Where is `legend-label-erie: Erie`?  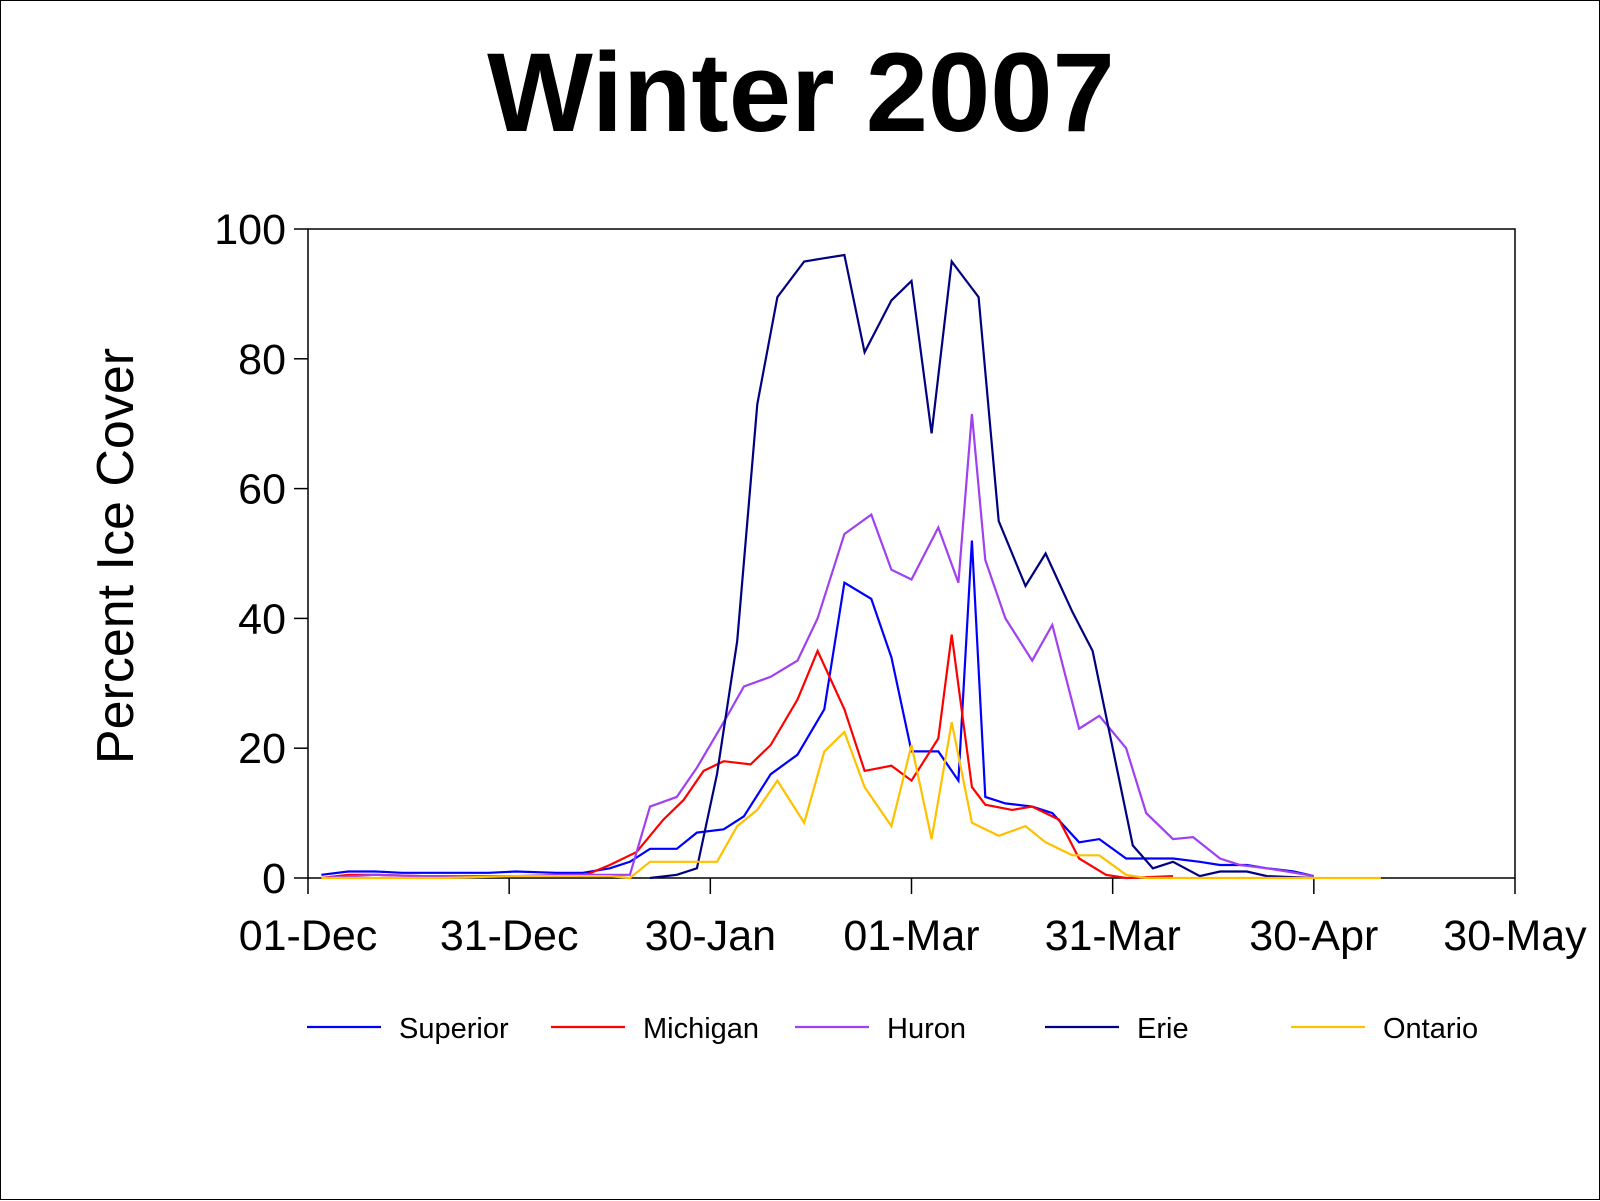 legend-label-erie: Erie is located at coordinates (1163, 1029).